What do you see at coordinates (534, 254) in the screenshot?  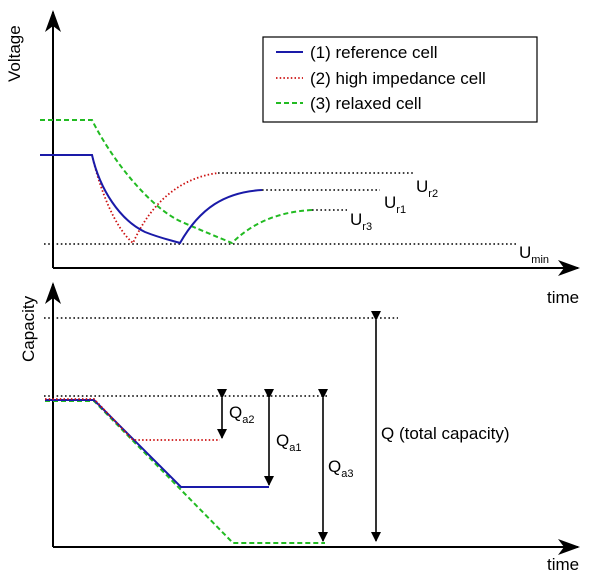 I see `umin-label: Umin` at bounding box center [534, 254].